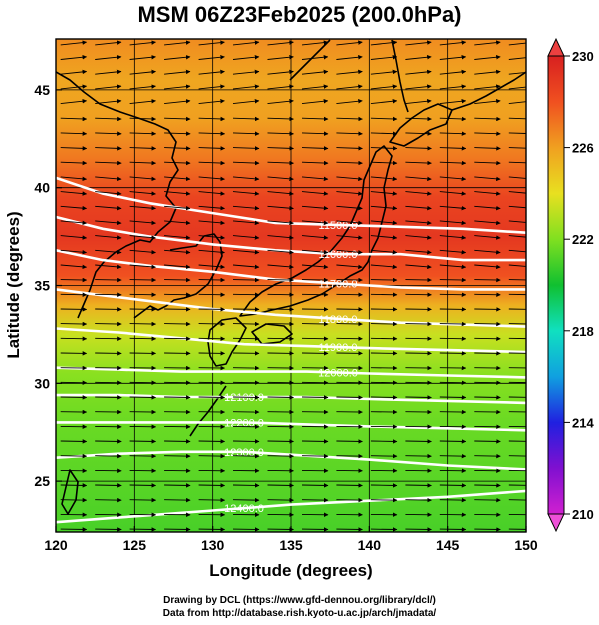  What do you see at coordinates (556, 47) in the screenshot?
I see `colorbar-top-triangle` at bounding box center [556, 47].